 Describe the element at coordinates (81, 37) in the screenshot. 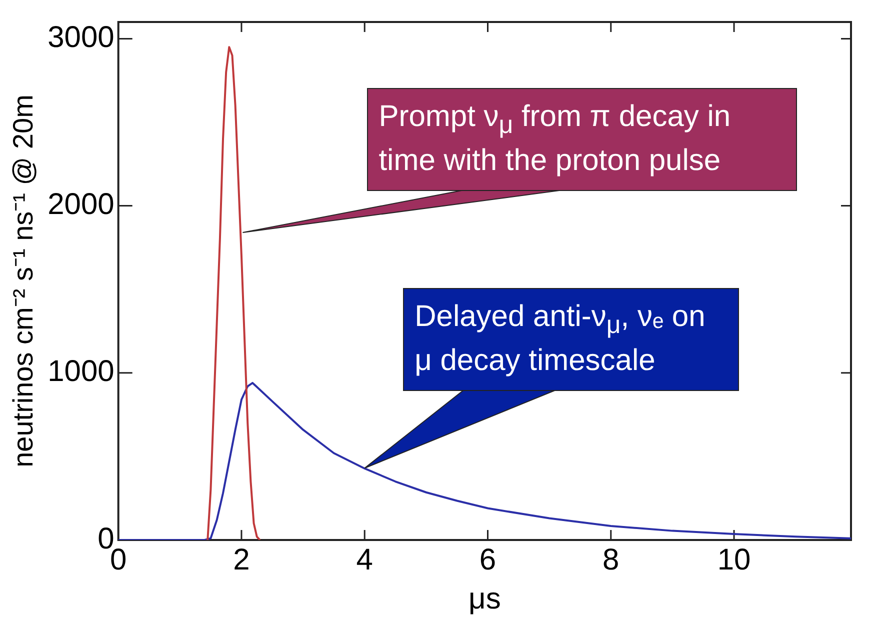

I see `y-tick-label: 3000` at that location.